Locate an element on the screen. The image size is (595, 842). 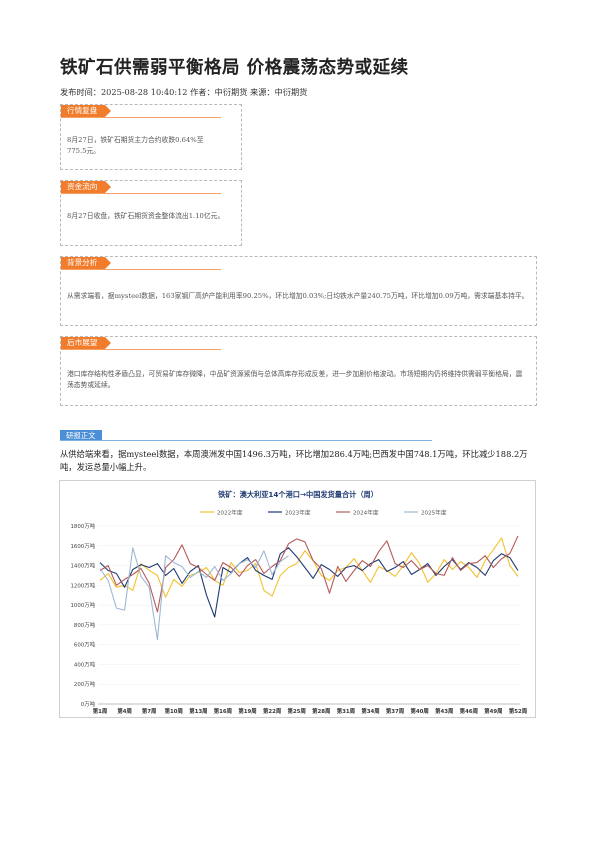
x-tick-label: 第34周 is located at coordinates (370, 711).